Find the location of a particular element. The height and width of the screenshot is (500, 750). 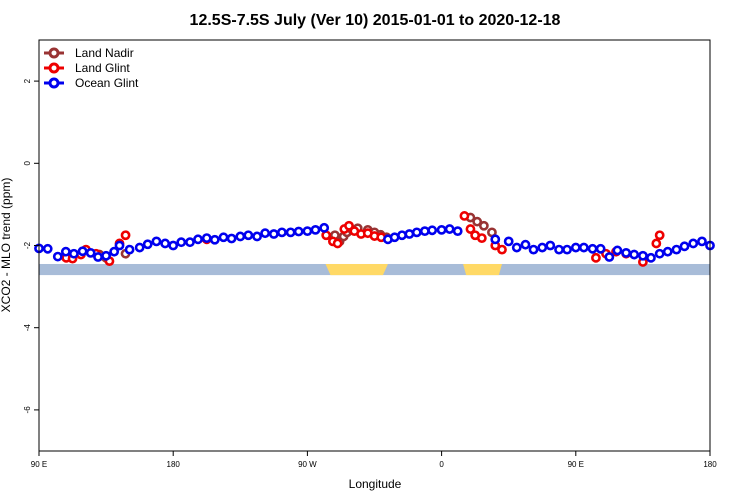

series-layer is located at coordinates (374, 239).